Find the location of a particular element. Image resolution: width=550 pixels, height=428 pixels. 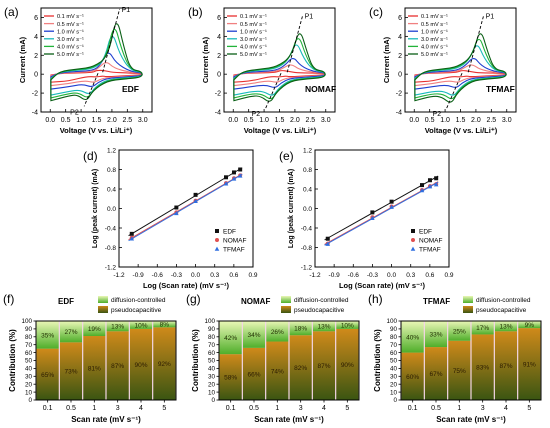

y-tick-label: 20 is located at coordinates (394, 384).